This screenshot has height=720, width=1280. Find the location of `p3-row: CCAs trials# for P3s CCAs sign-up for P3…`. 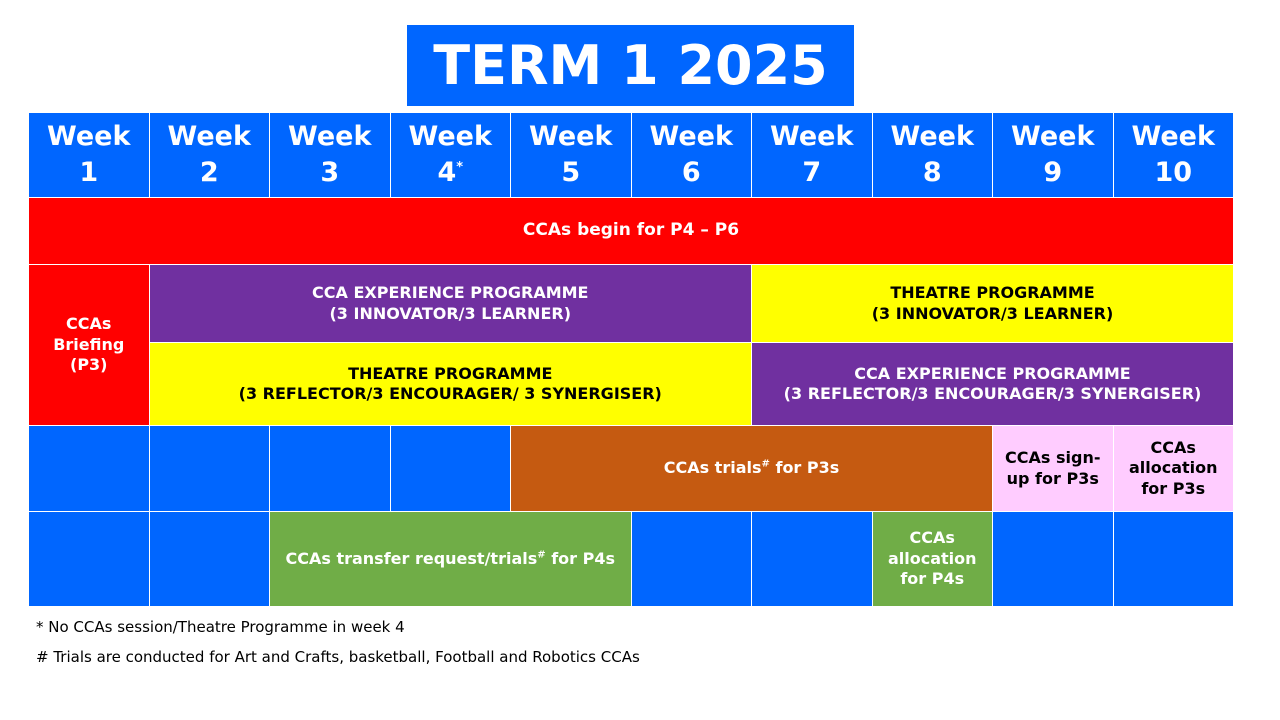

p3-row: CCAs trials# for P3s CCAs sign-up for P3… is located at coordinates (631, 468).